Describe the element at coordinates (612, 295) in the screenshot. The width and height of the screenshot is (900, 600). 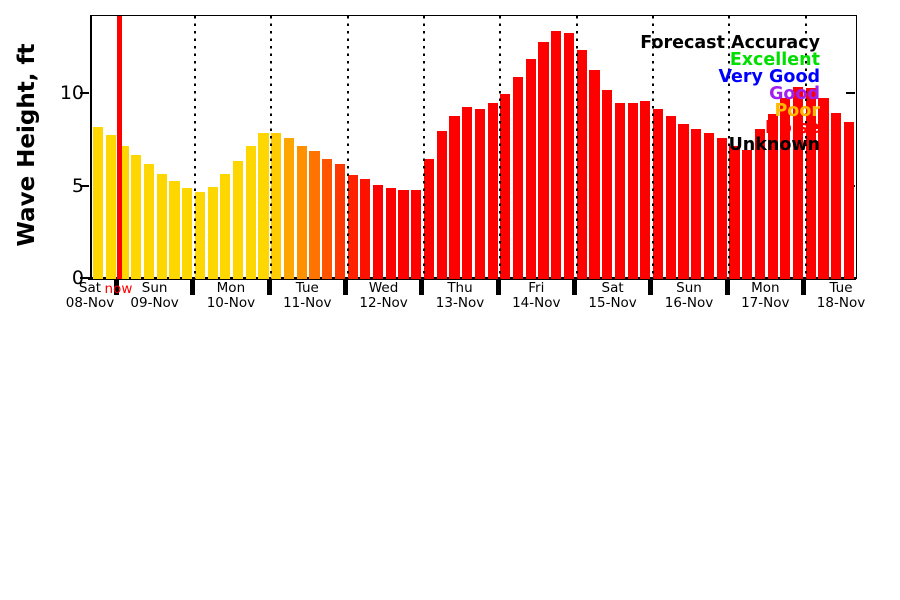
I see `x-day-label: Sat 15-Nov` at that location.